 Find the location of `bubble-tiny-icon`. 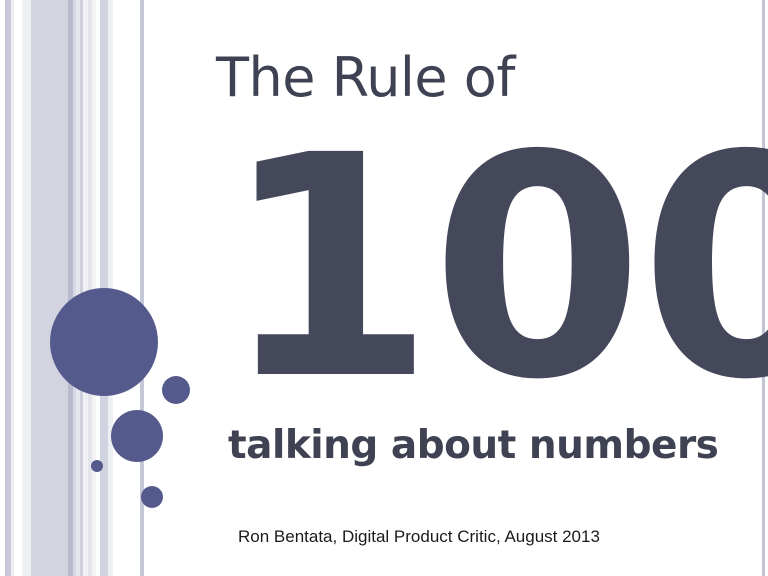

bubble-tiny-icon is located at coordinates (97, 466).